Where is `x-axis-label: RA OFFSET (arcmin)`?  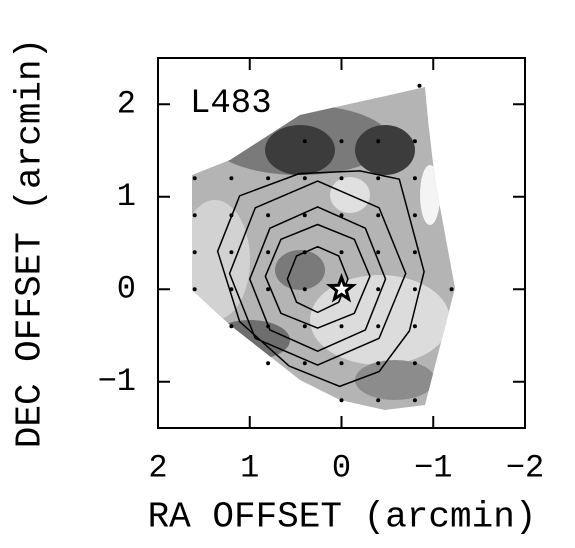
x-axis-label: RA OFFSET (arcmin) is located at coordinates (342, 517).